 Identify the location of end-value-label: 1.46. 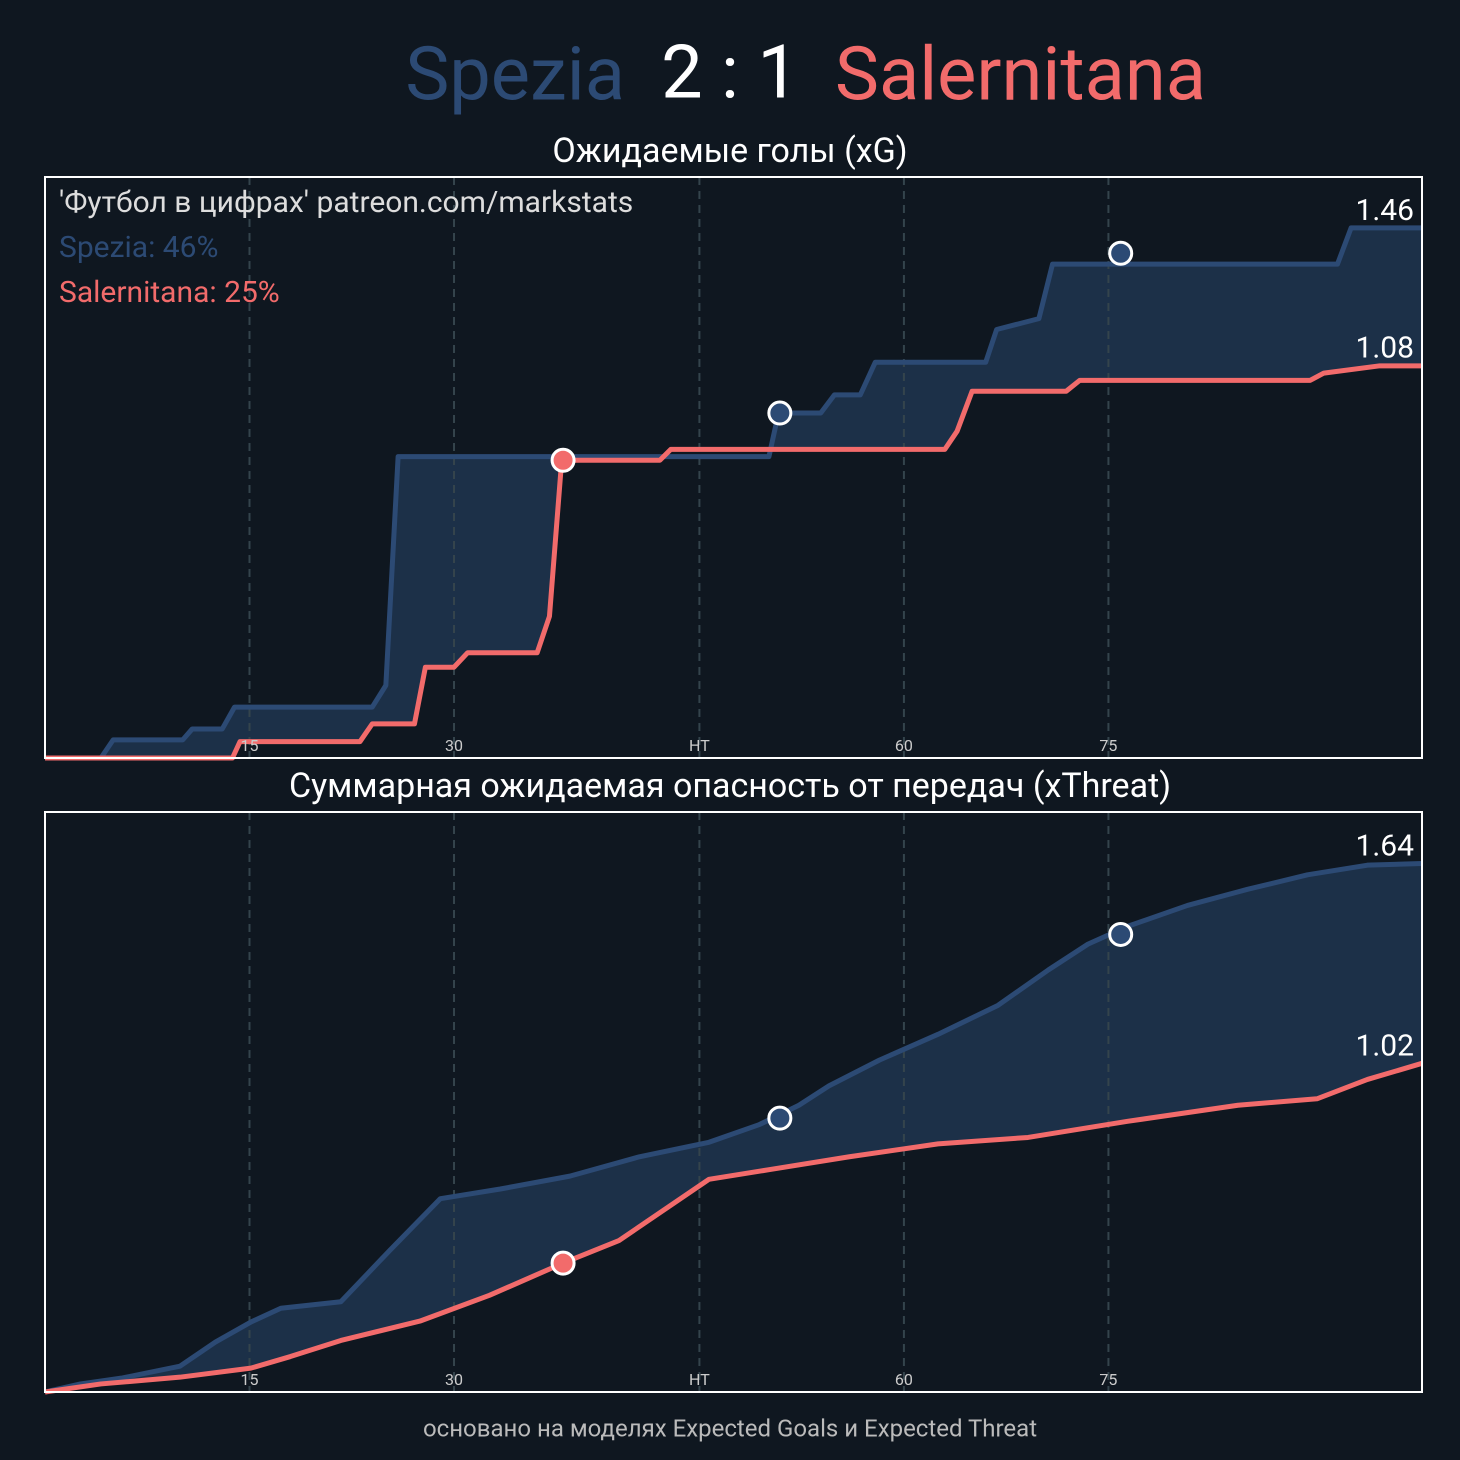
(1385, 210).